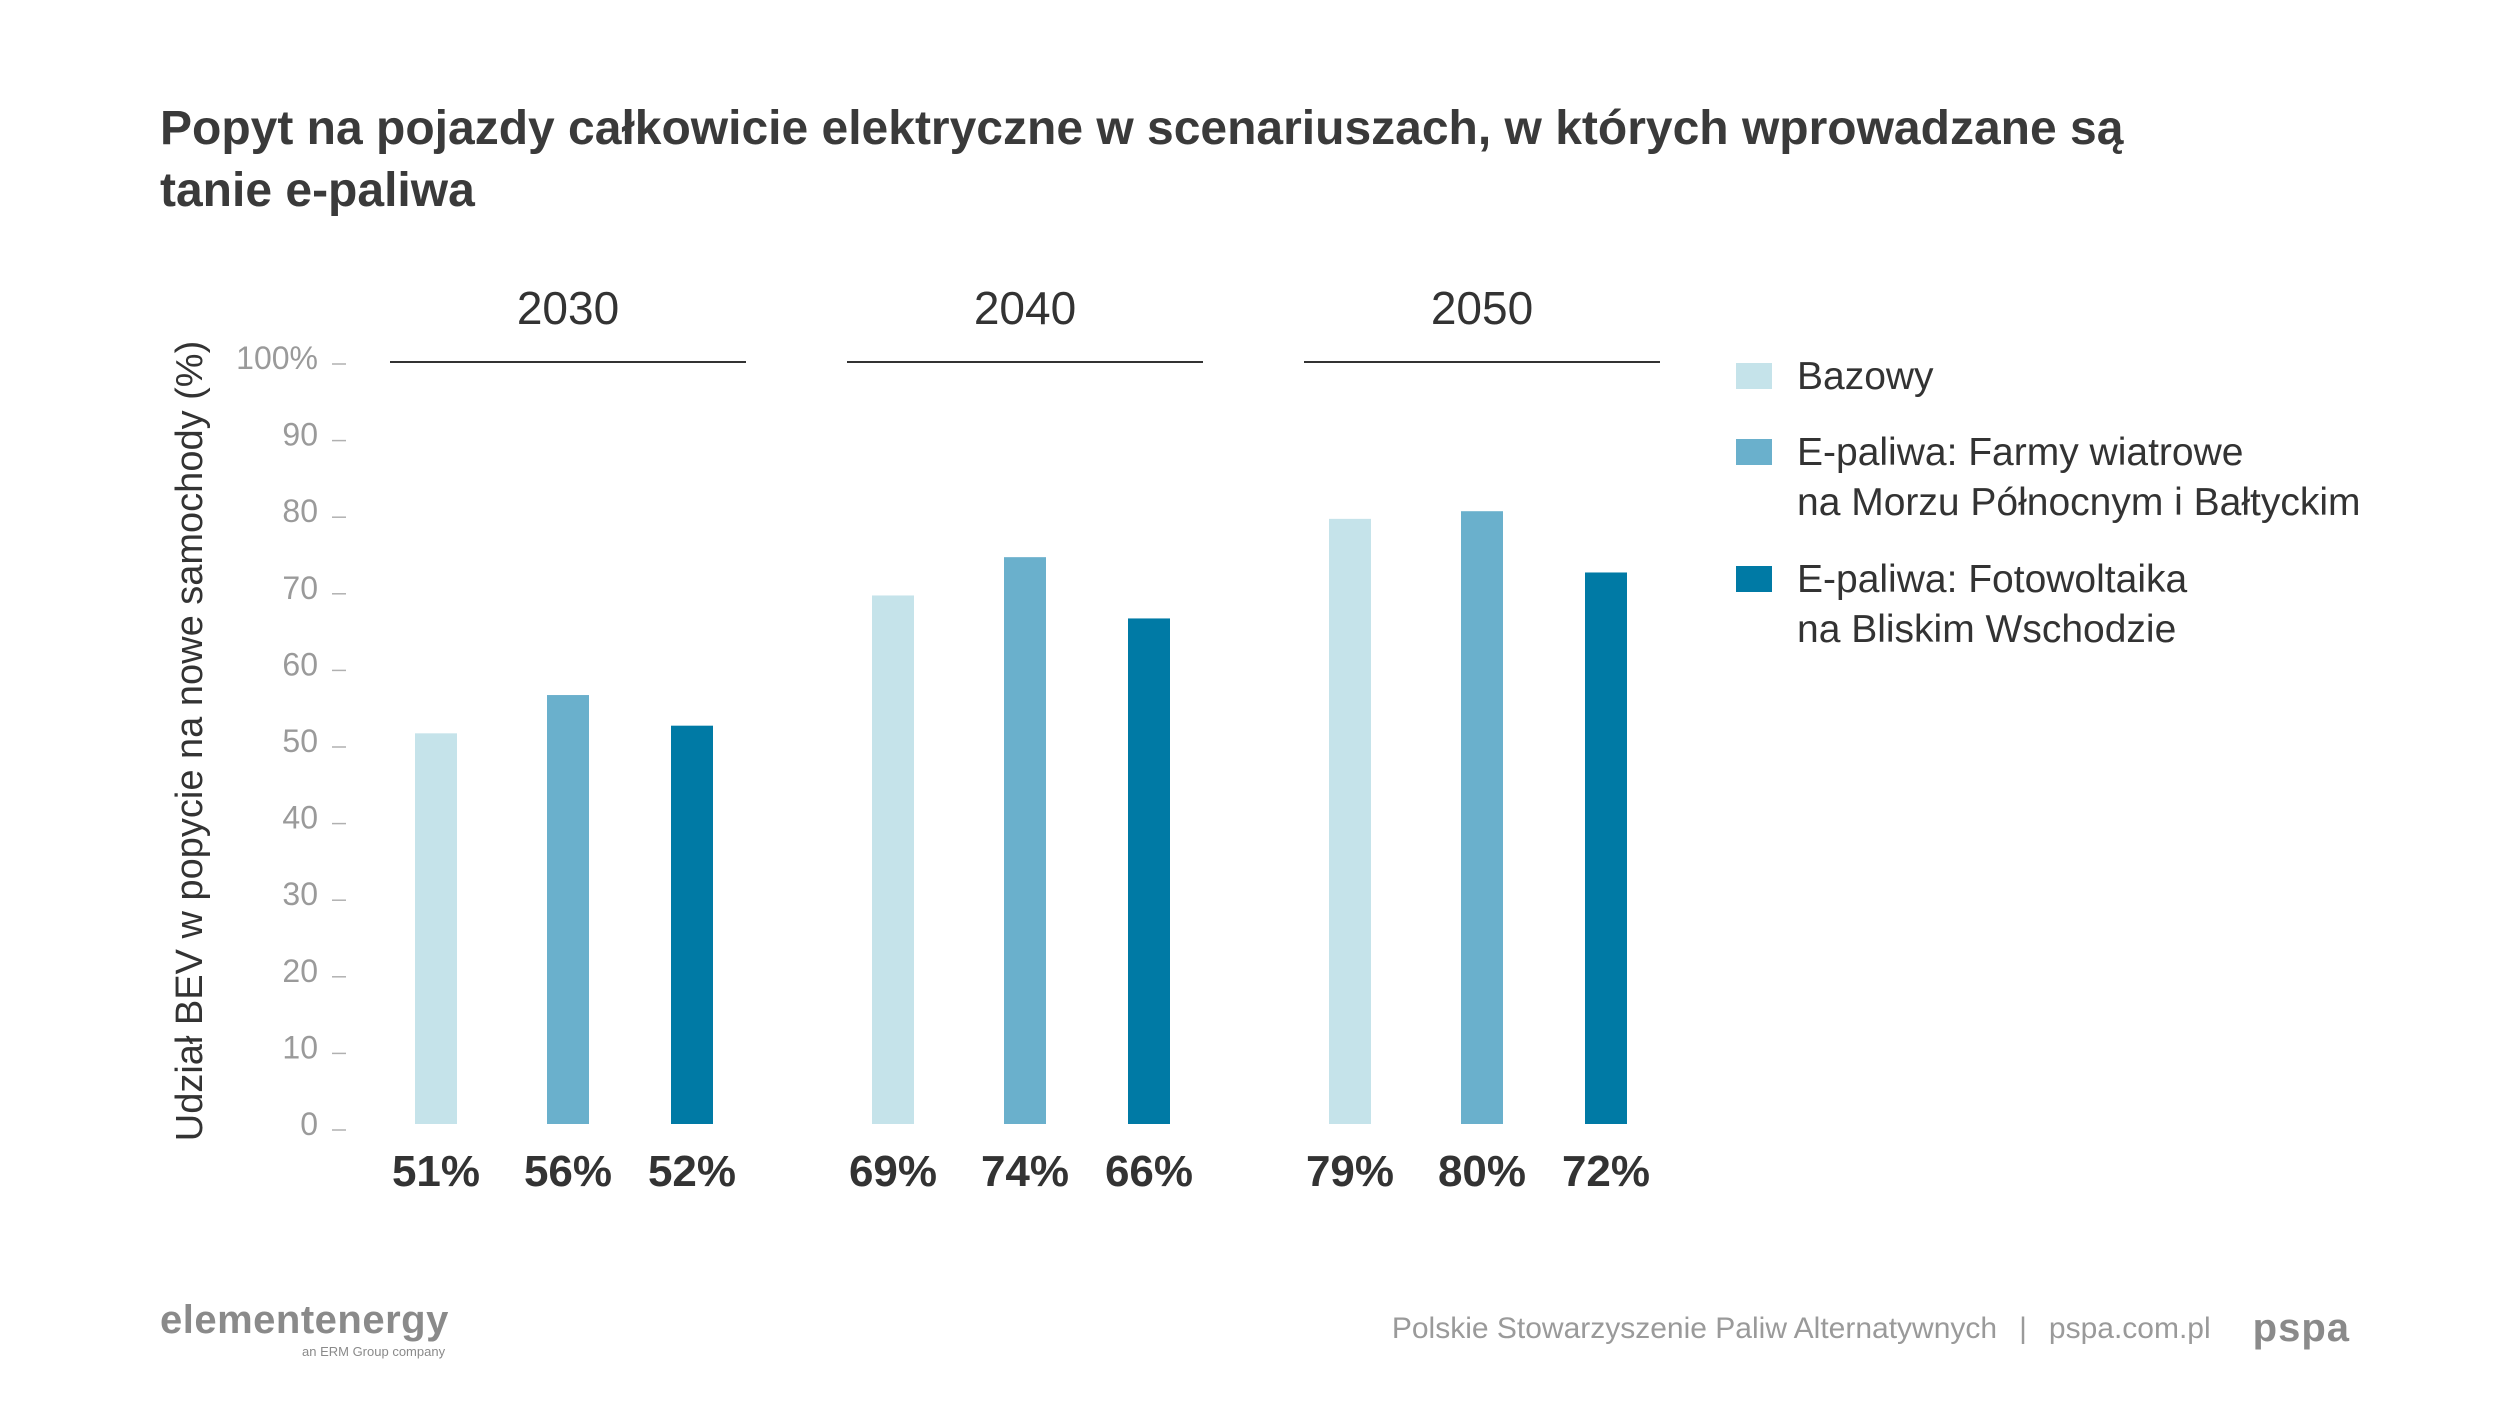  I want to click on data-label: 51%, so click(436, 1171).